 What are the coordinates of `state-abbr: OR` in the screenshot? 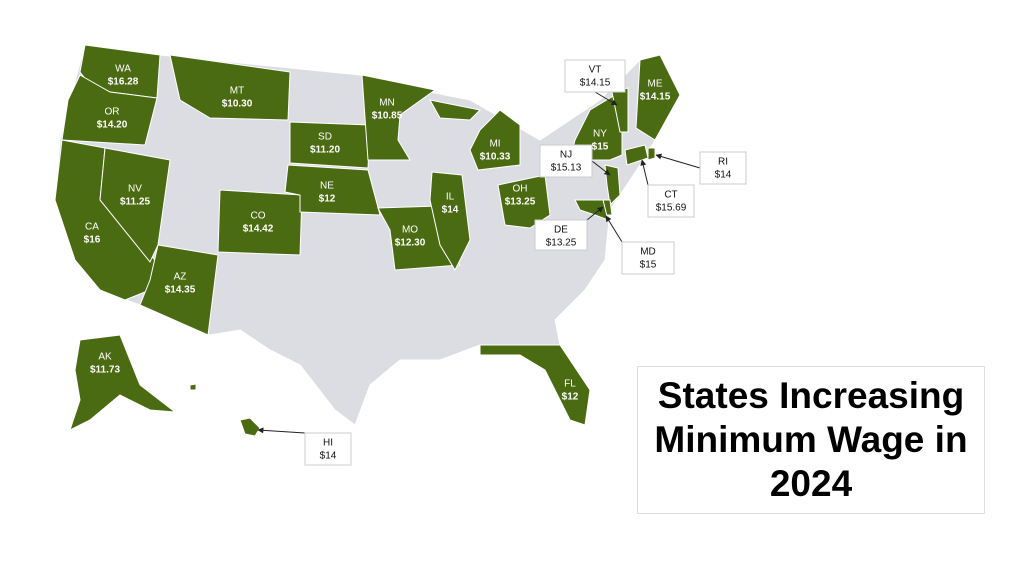 It's located at (112, 112).